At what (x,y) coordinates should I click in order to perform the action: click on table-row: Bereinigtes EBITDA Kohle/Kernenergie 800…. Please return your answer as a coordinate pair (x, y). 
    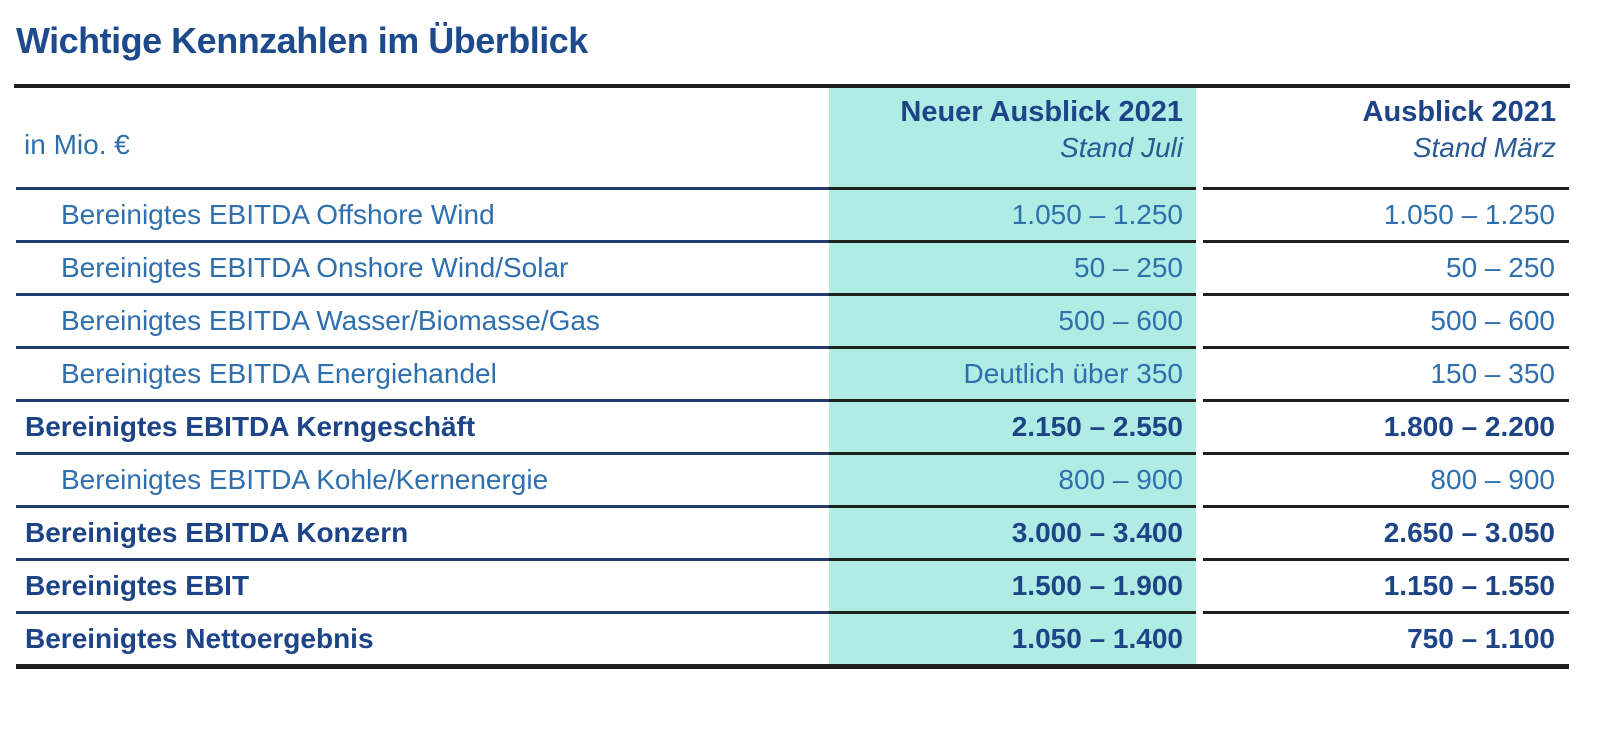
    Looking at the image, I should click on (792, 478).